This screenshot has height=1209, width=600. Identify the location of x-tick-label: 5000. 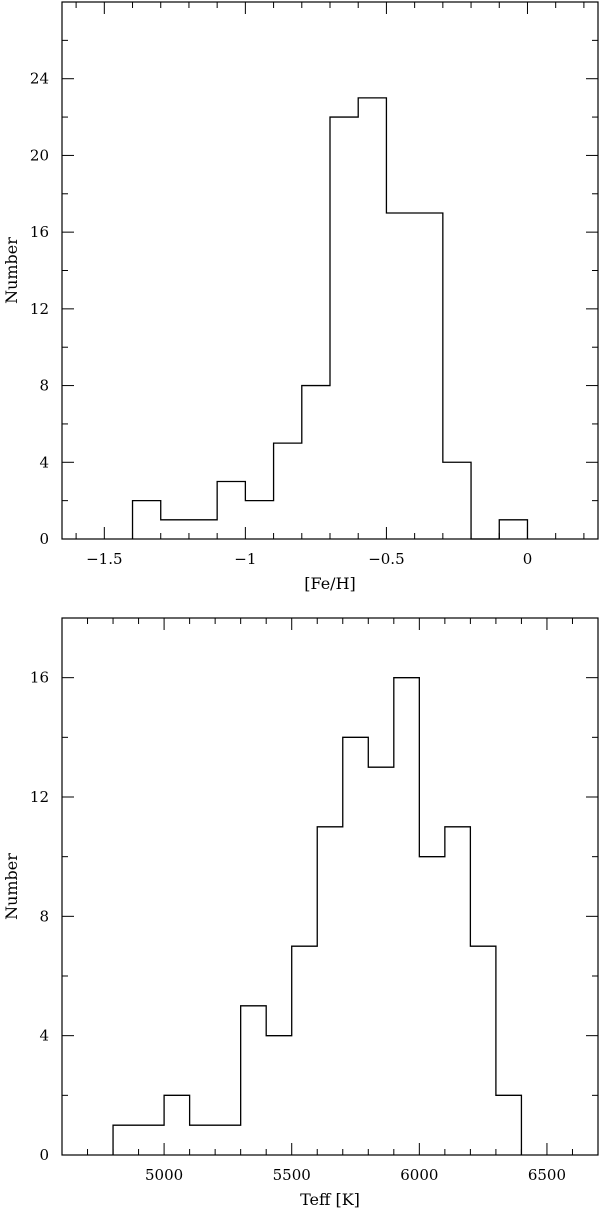
(164, 1175).